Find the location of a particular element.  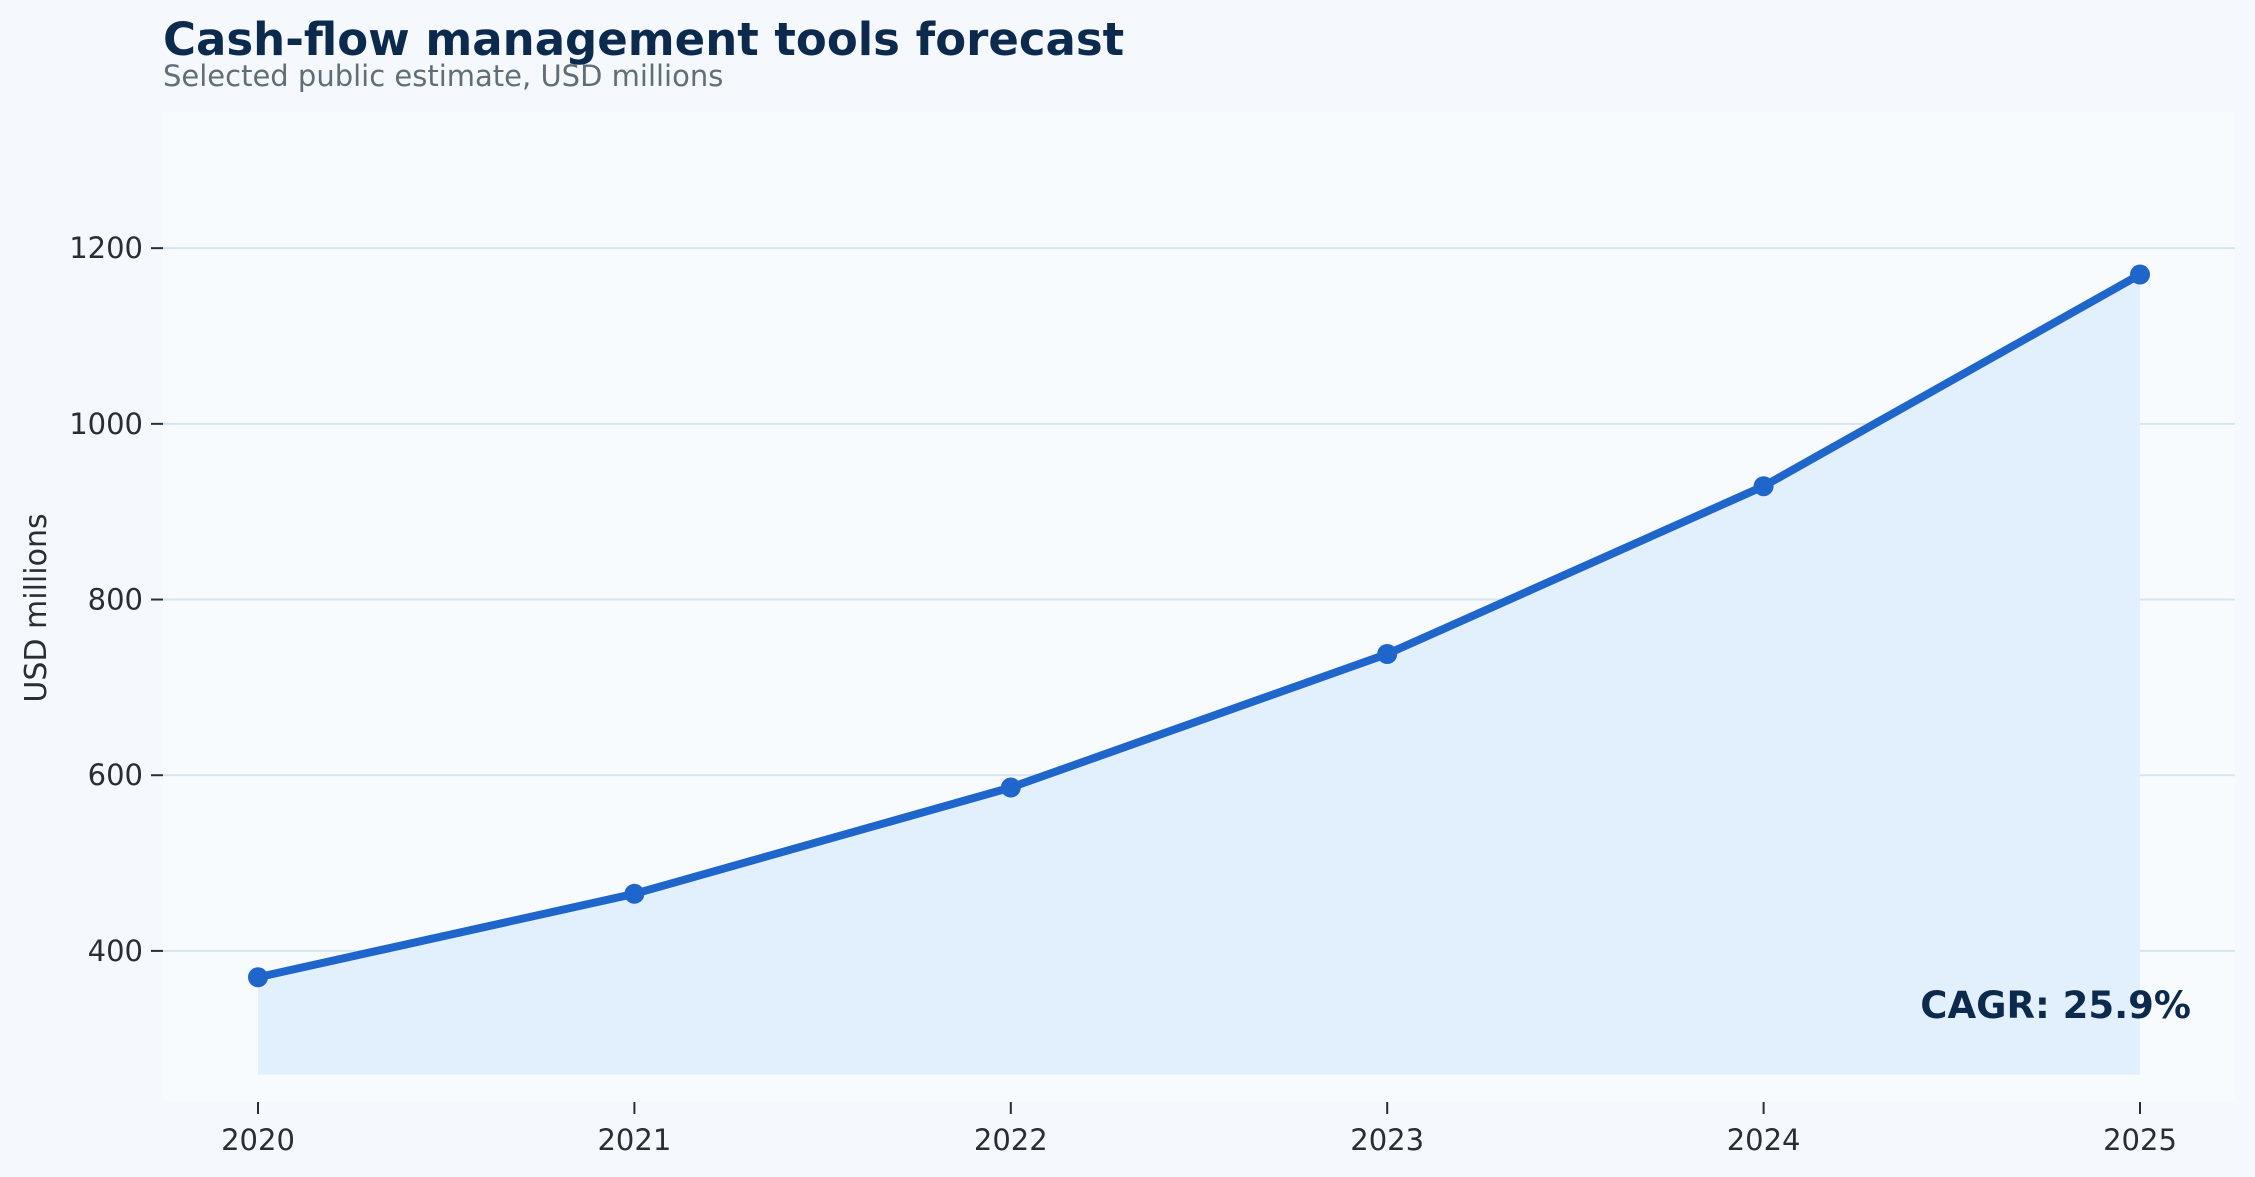

y-tick-label: 1200 is located at coordinates (106, 248).